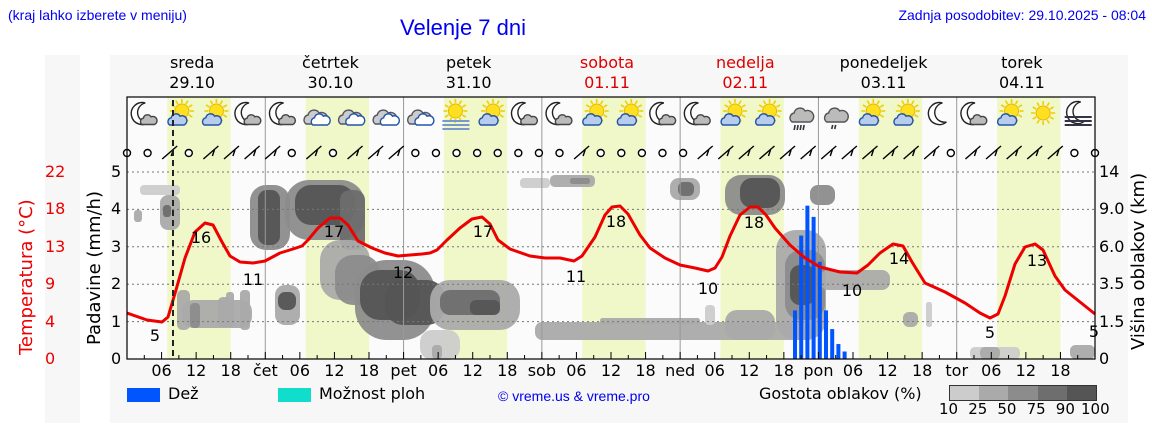 This screenshot has height=443, width=1152. I want to click on day-header-5: ponedeljek 03.11, so click(884, 73).